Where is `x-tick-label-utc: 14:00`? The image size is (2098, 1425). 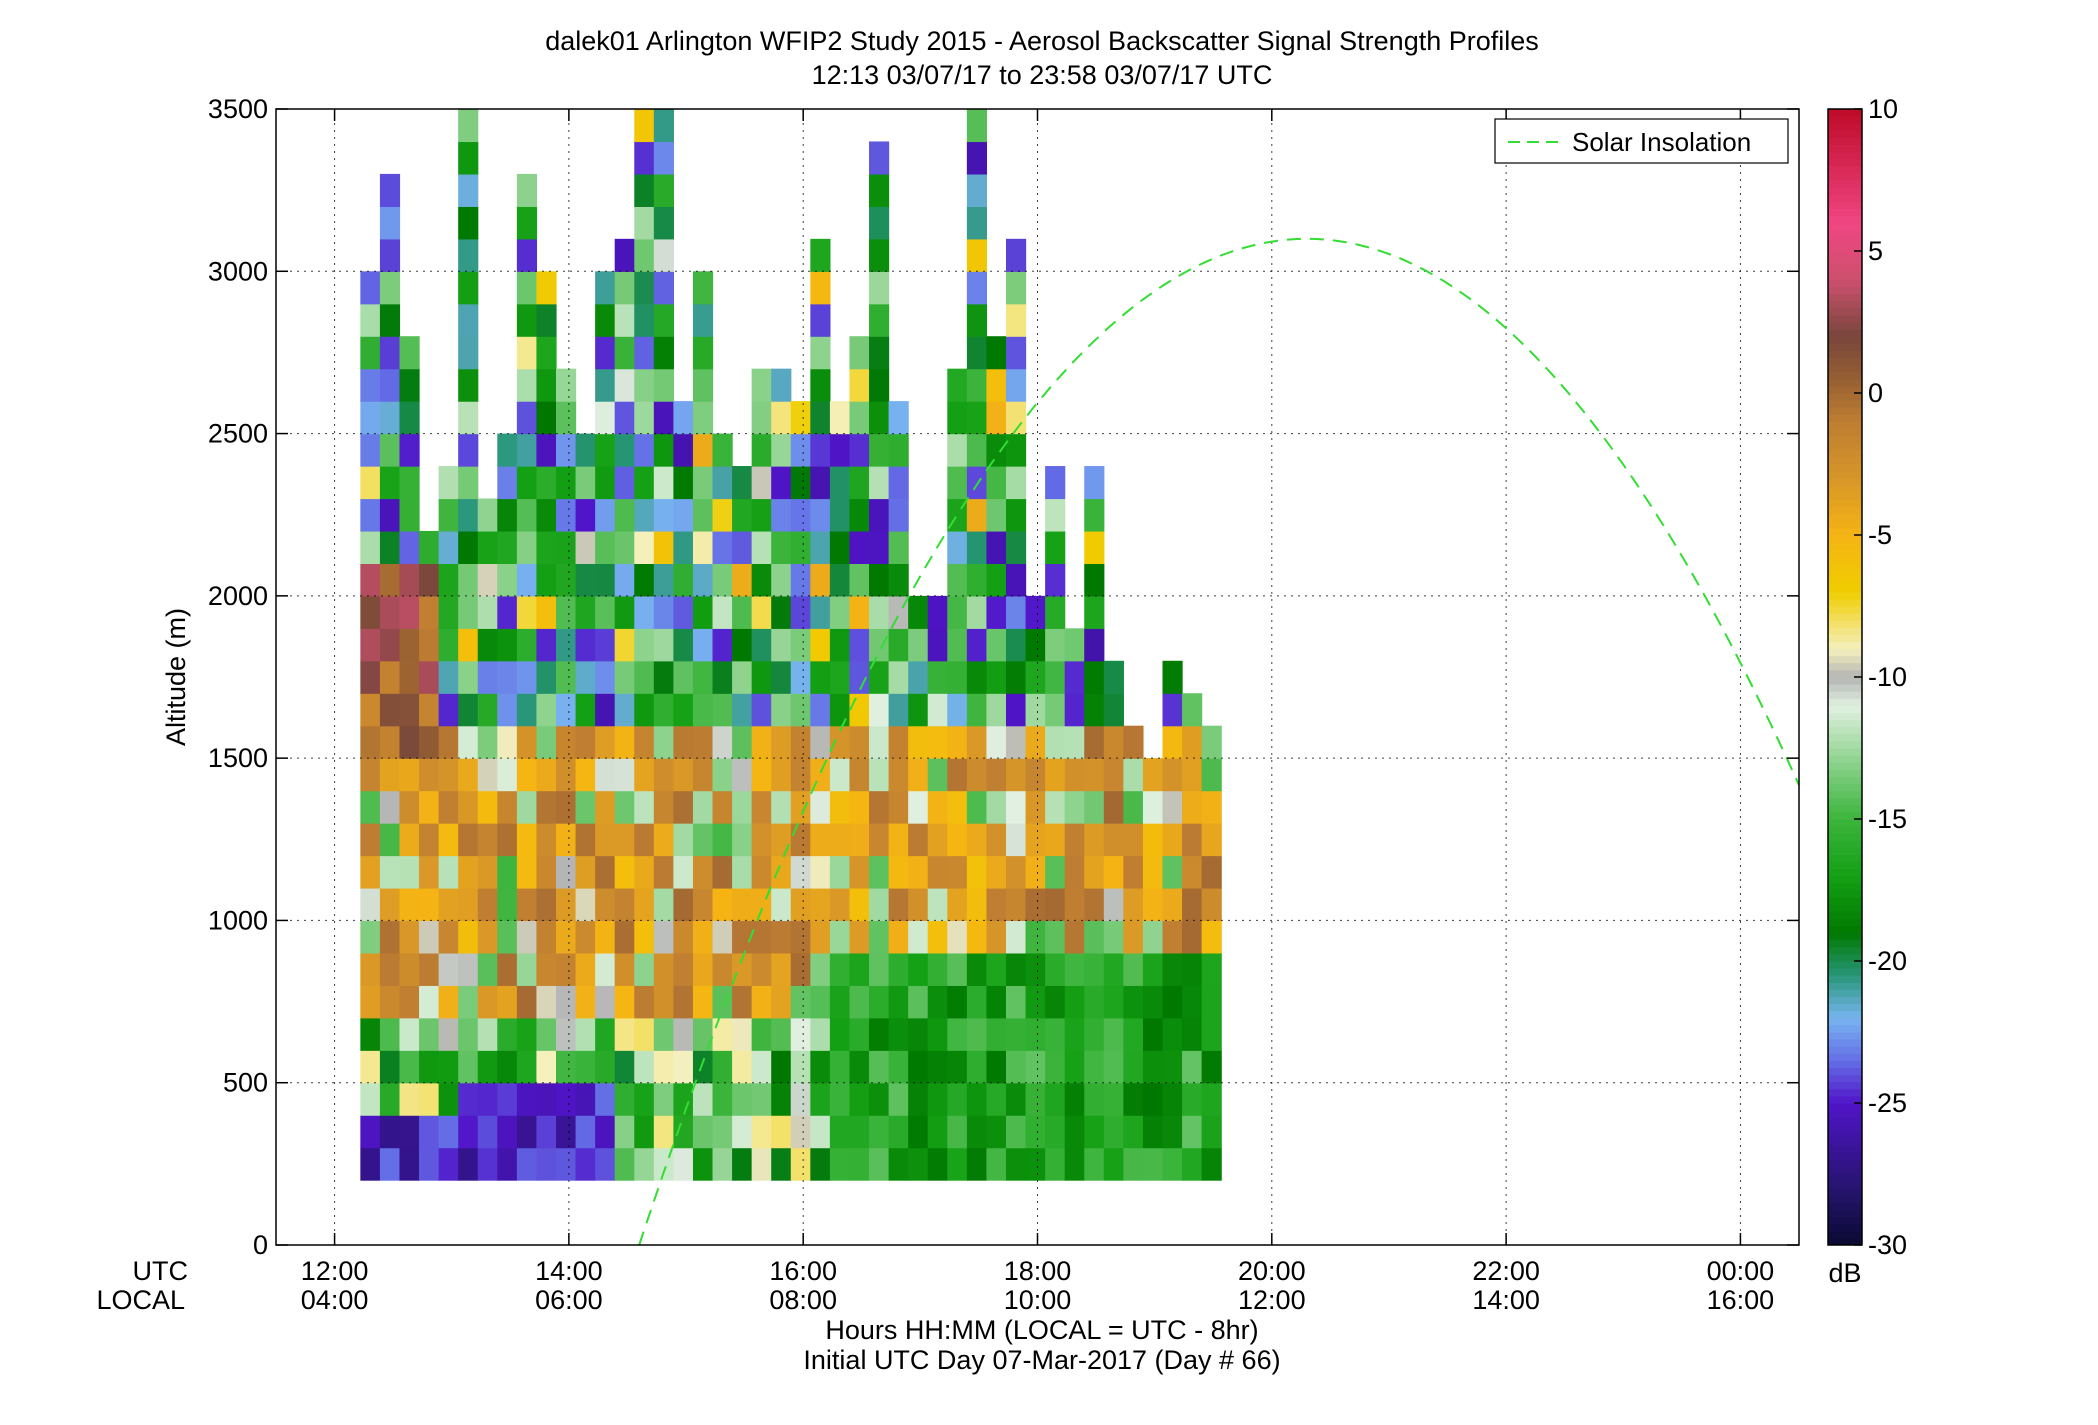 x-tick-label-utc: 14:00 is located at coordinates (569, 1271).